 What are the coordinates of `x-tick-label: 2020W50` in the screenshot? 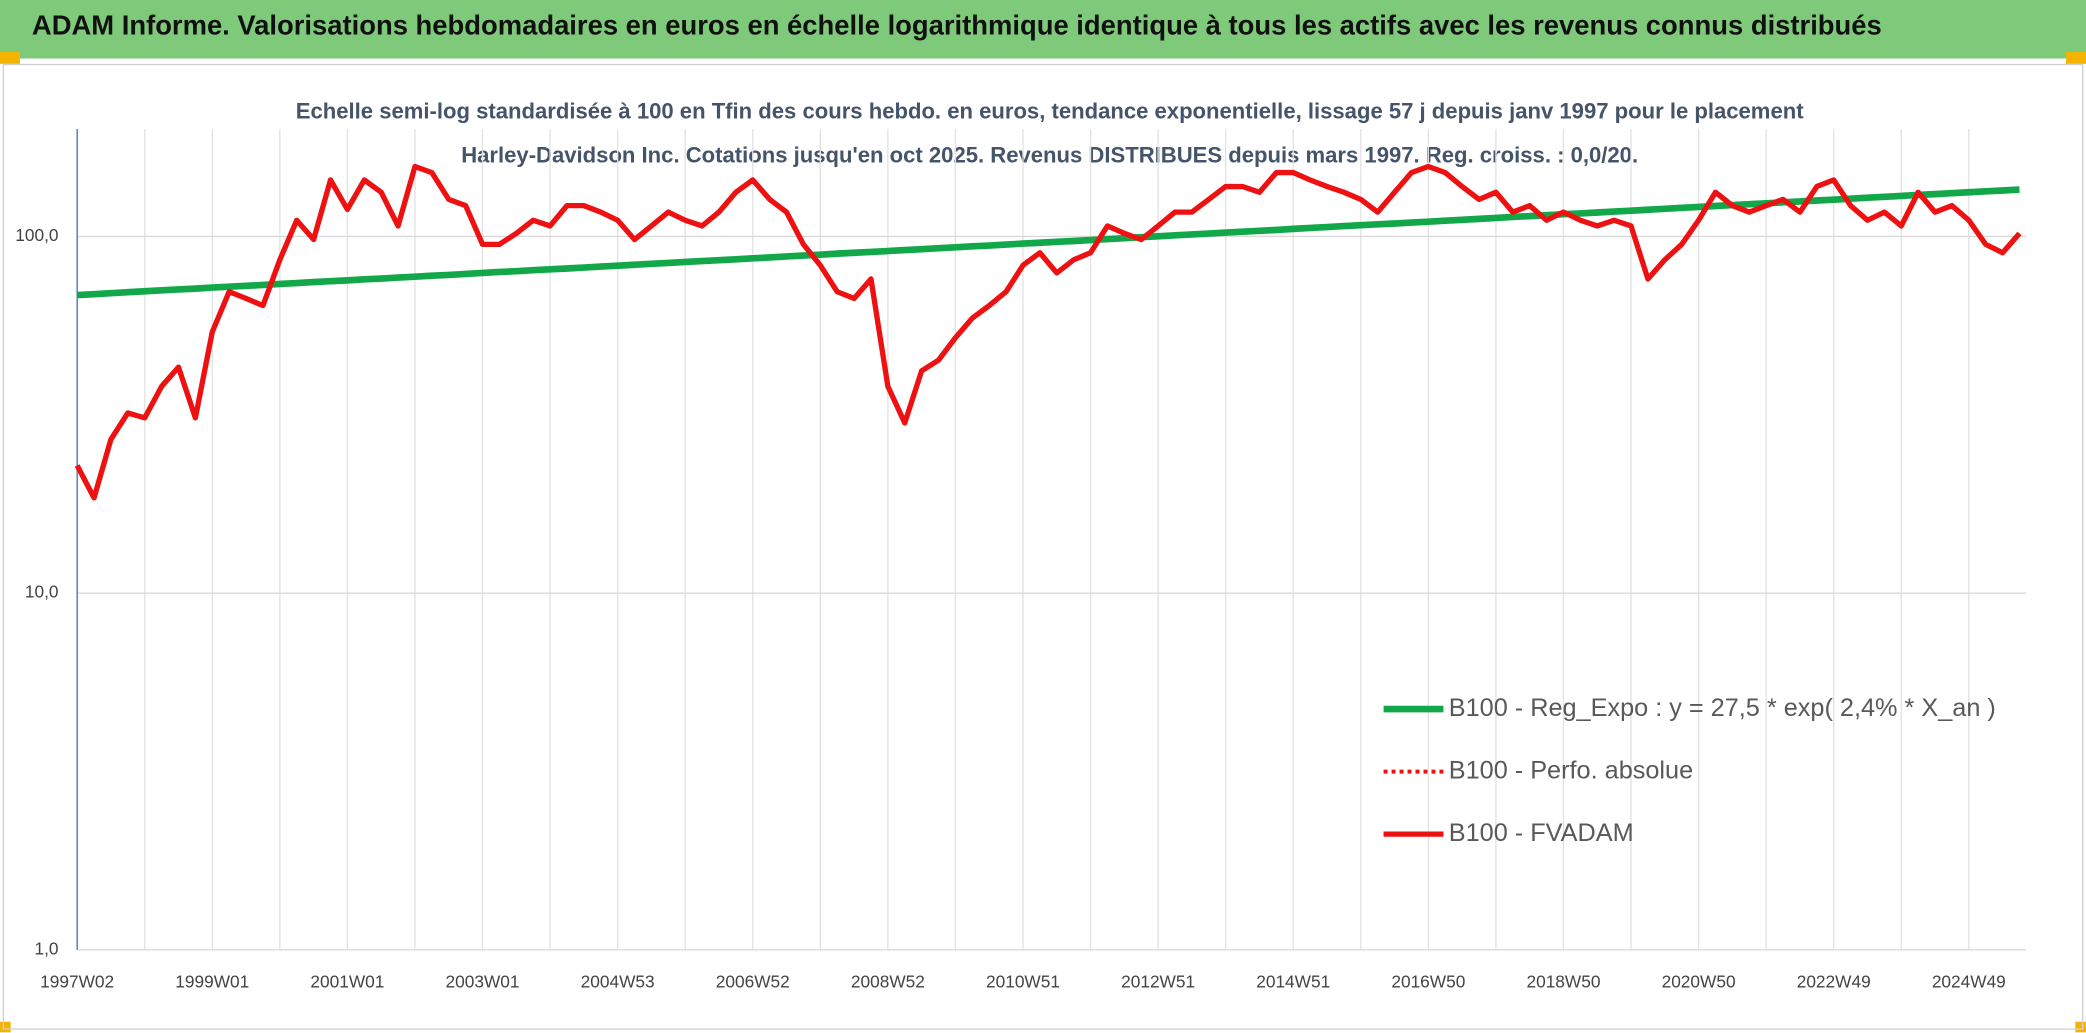 It's located at (1699, 982).